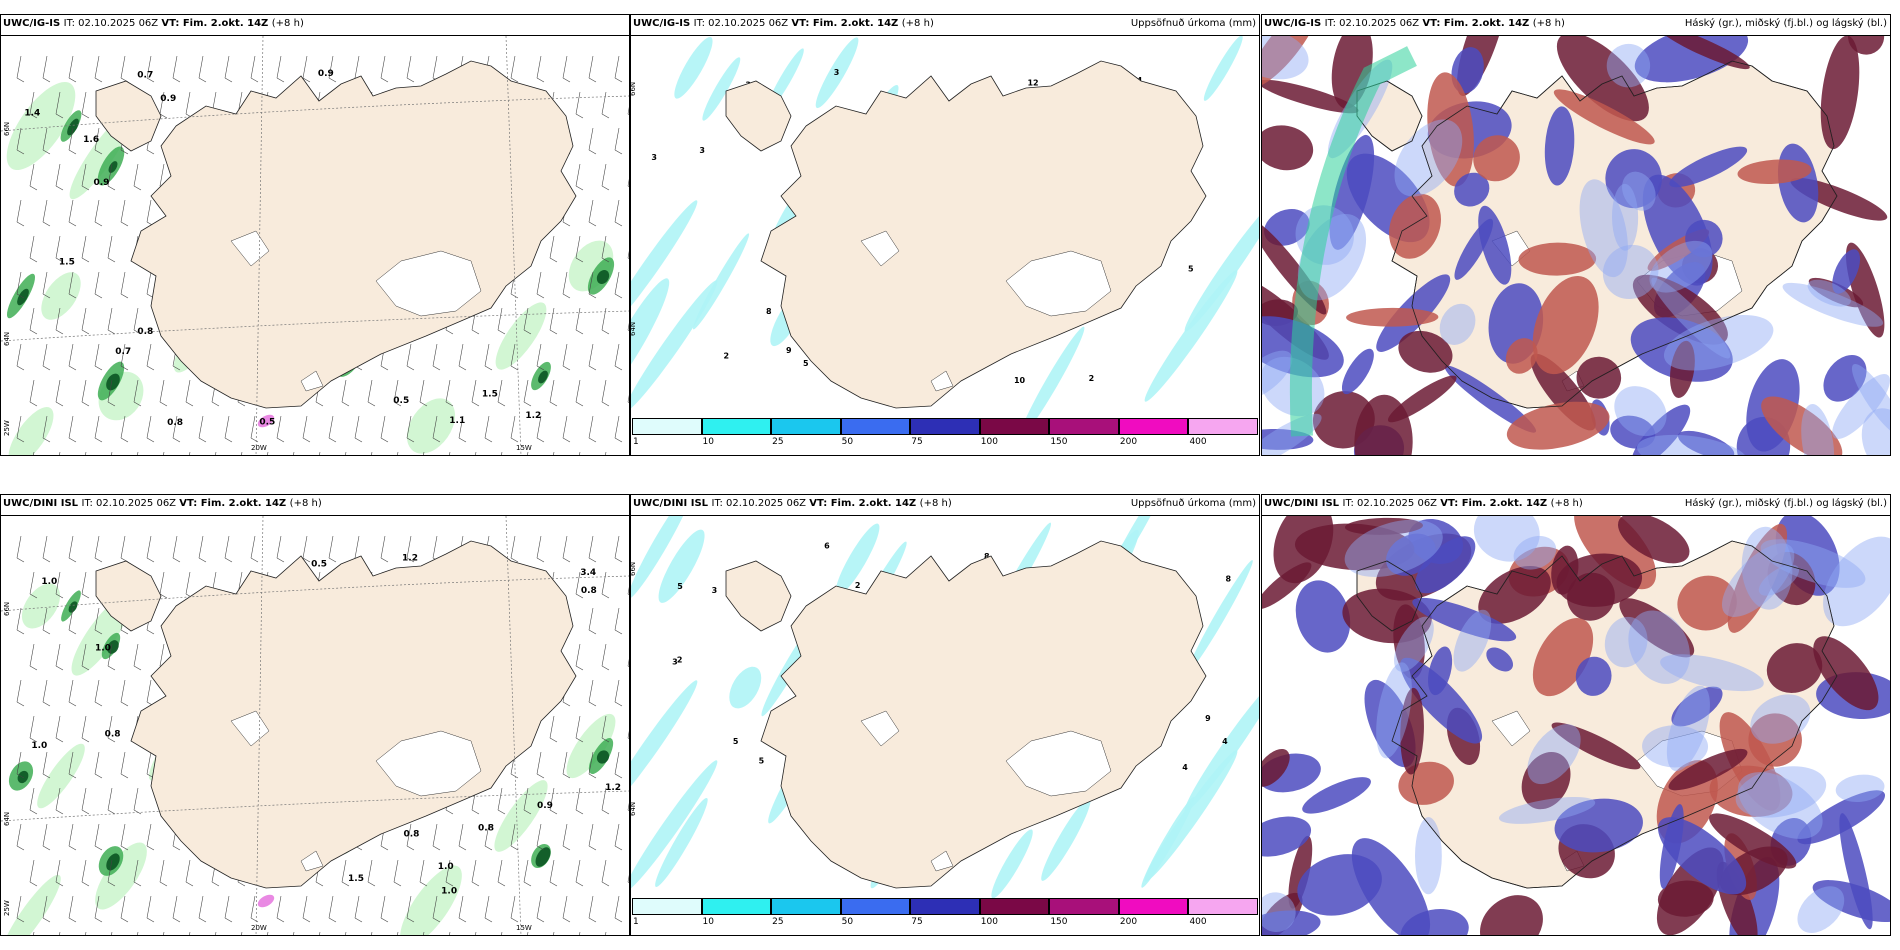 The height and width of the screenshot is (950, 1900). What do you see at coordinates (49, 582) in the screenshot?
I see `precip-label: 1.0` at bounding box center [49, 582].